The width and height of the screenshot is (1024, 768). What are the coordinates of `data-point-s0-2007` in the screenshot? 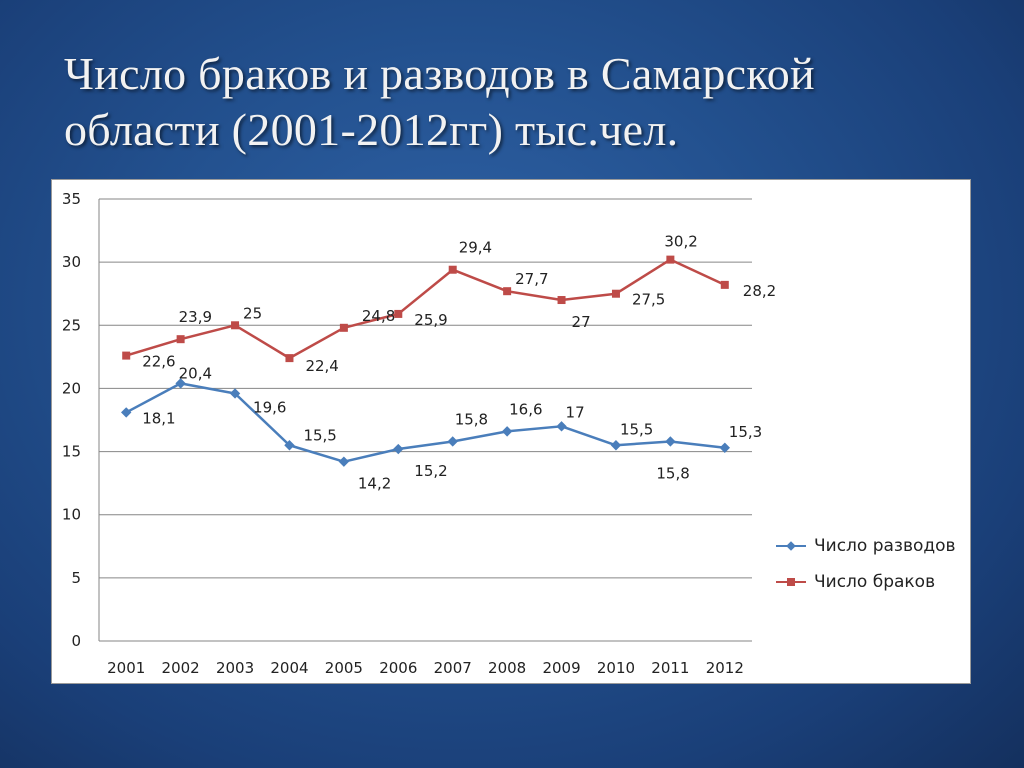 It's located at (452, 441).